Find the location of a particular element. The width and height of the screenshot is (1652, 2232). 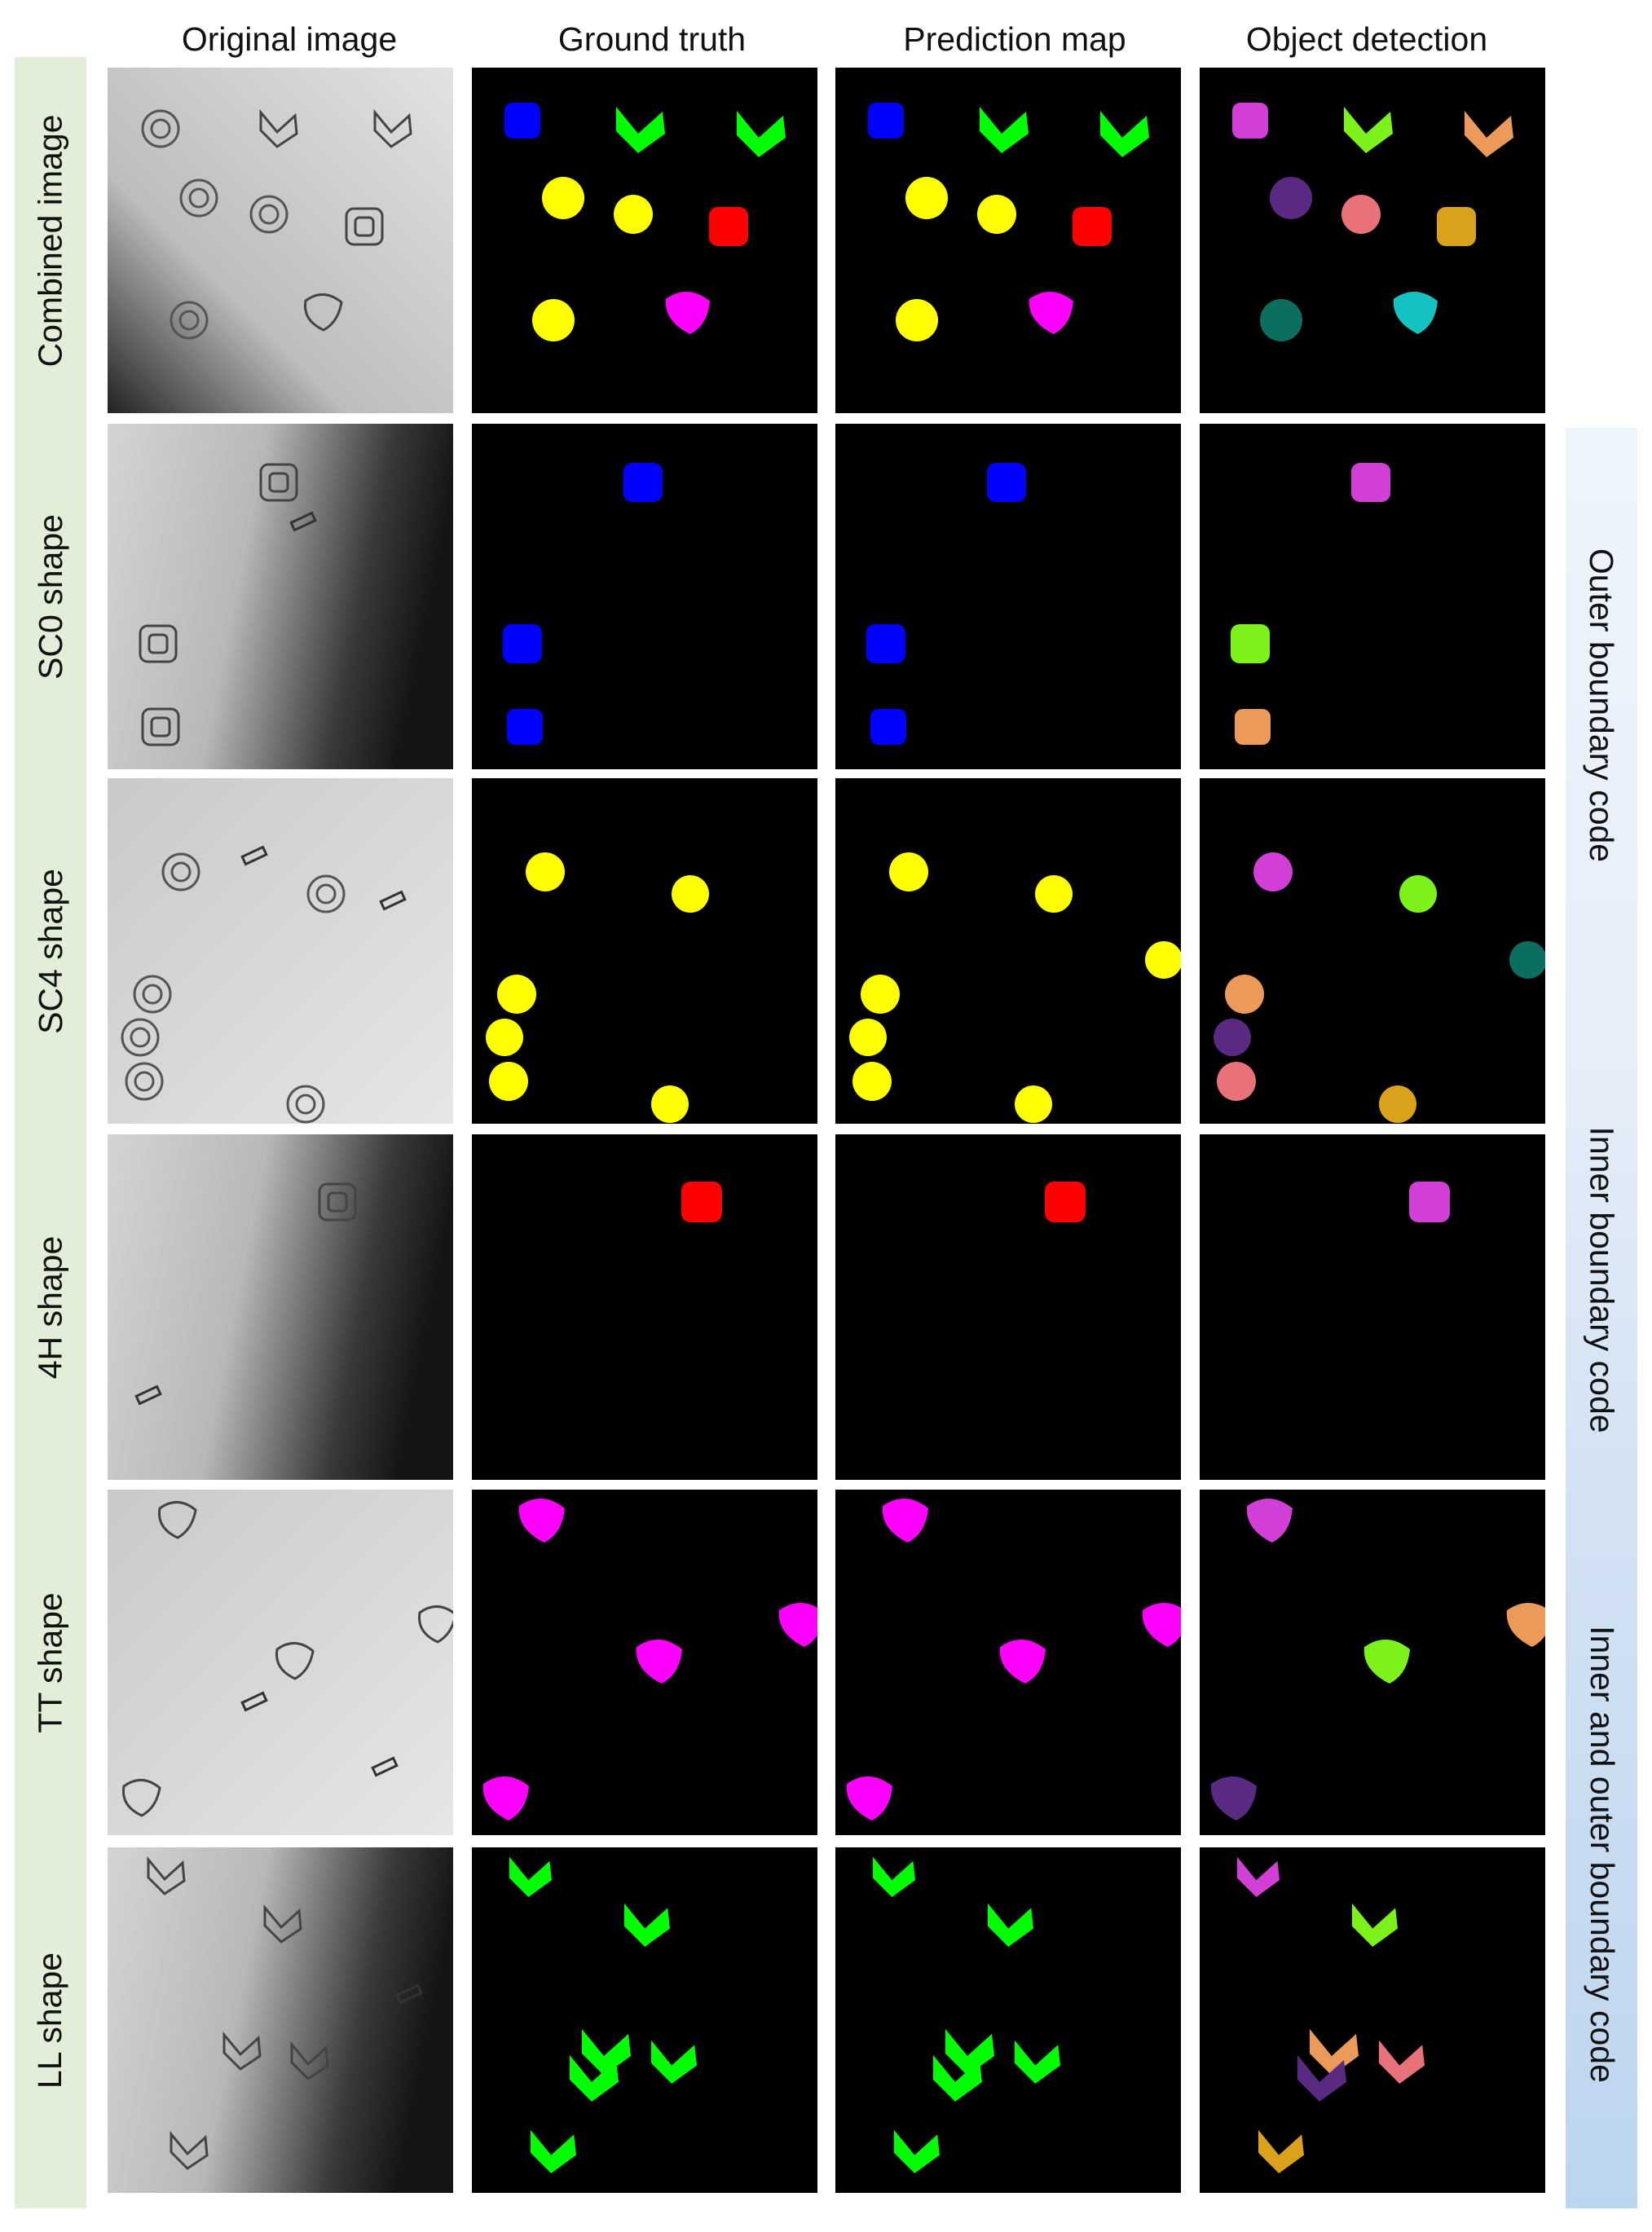

boundary-code-band is located at coordinates (1602, 1318).